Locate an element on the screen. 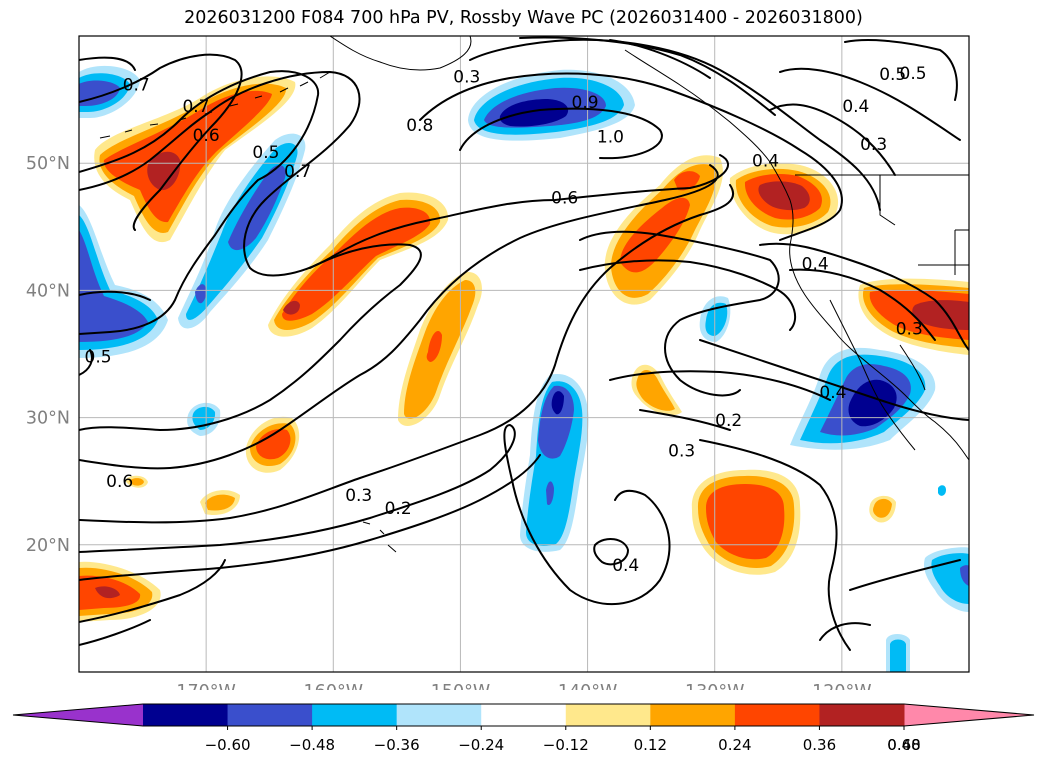  contour-label: 0.8 is located at coordinates (419, 126).